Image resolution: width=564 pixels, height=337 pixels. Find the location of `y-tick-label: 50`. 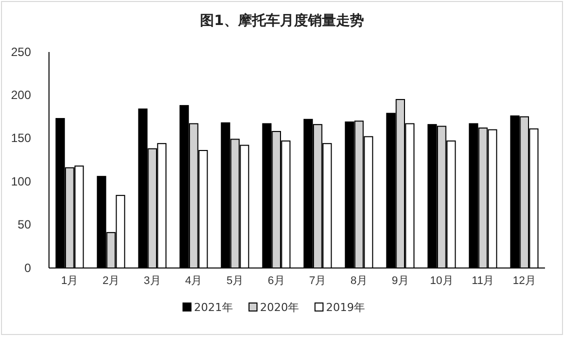

y-tick-label: 50 is located at coordinates (25, 225).